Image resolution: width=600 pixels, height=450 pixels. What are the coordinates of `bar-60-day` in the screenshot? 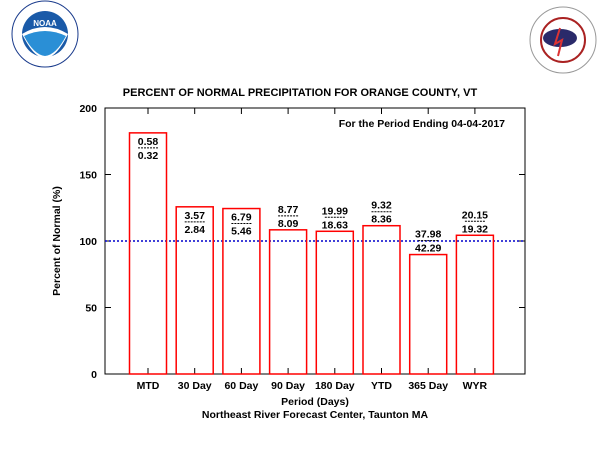 It's located at (241, 291).